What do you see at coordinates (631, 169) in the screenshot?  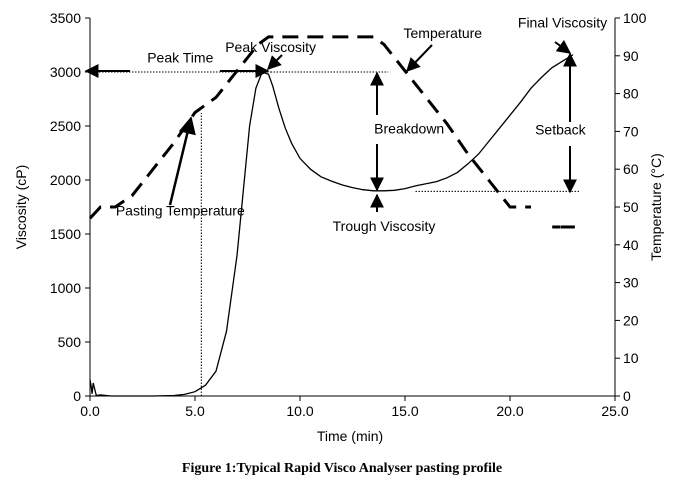 I see `y2-tick-label: 60` at bounding box center [631, 169].